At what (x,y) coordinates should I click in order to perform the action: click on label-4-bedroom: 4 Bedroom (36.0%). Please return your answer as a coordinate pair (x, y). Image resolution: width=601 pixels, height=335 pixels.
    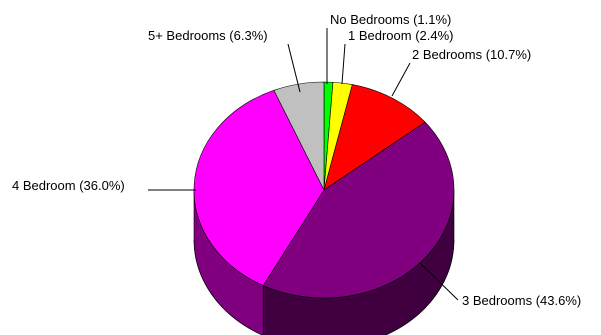
    Looking at the image, I should click on (68, 185).